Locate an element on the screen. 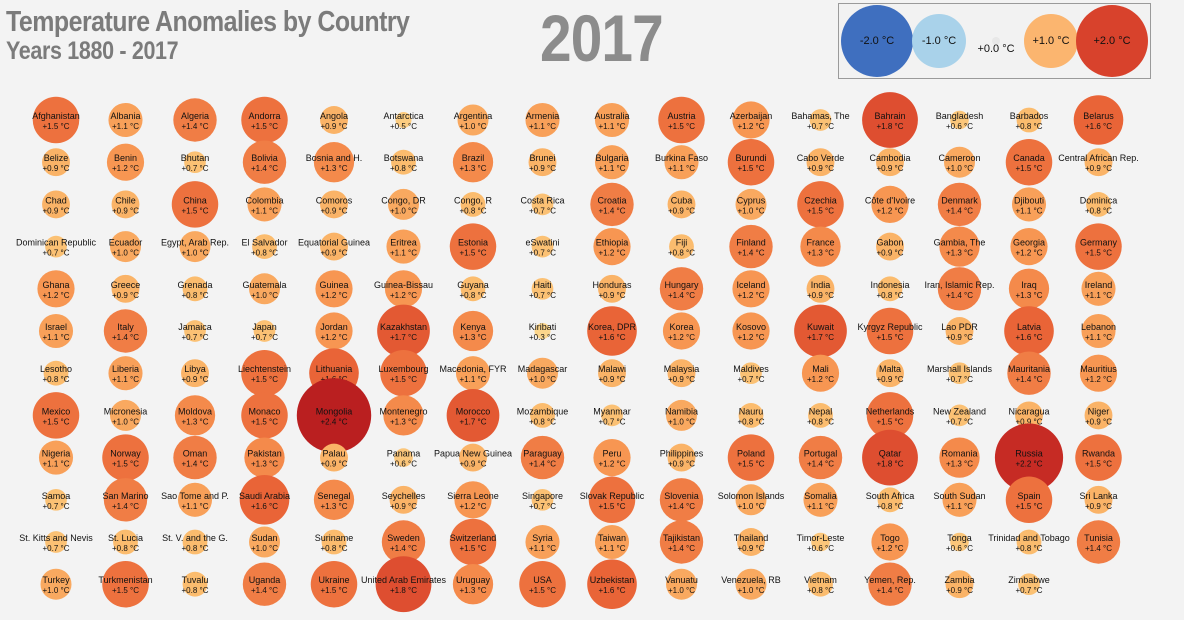  country-ukraine: Ukraine+1.5 °C is located at coordinates (334, 584).